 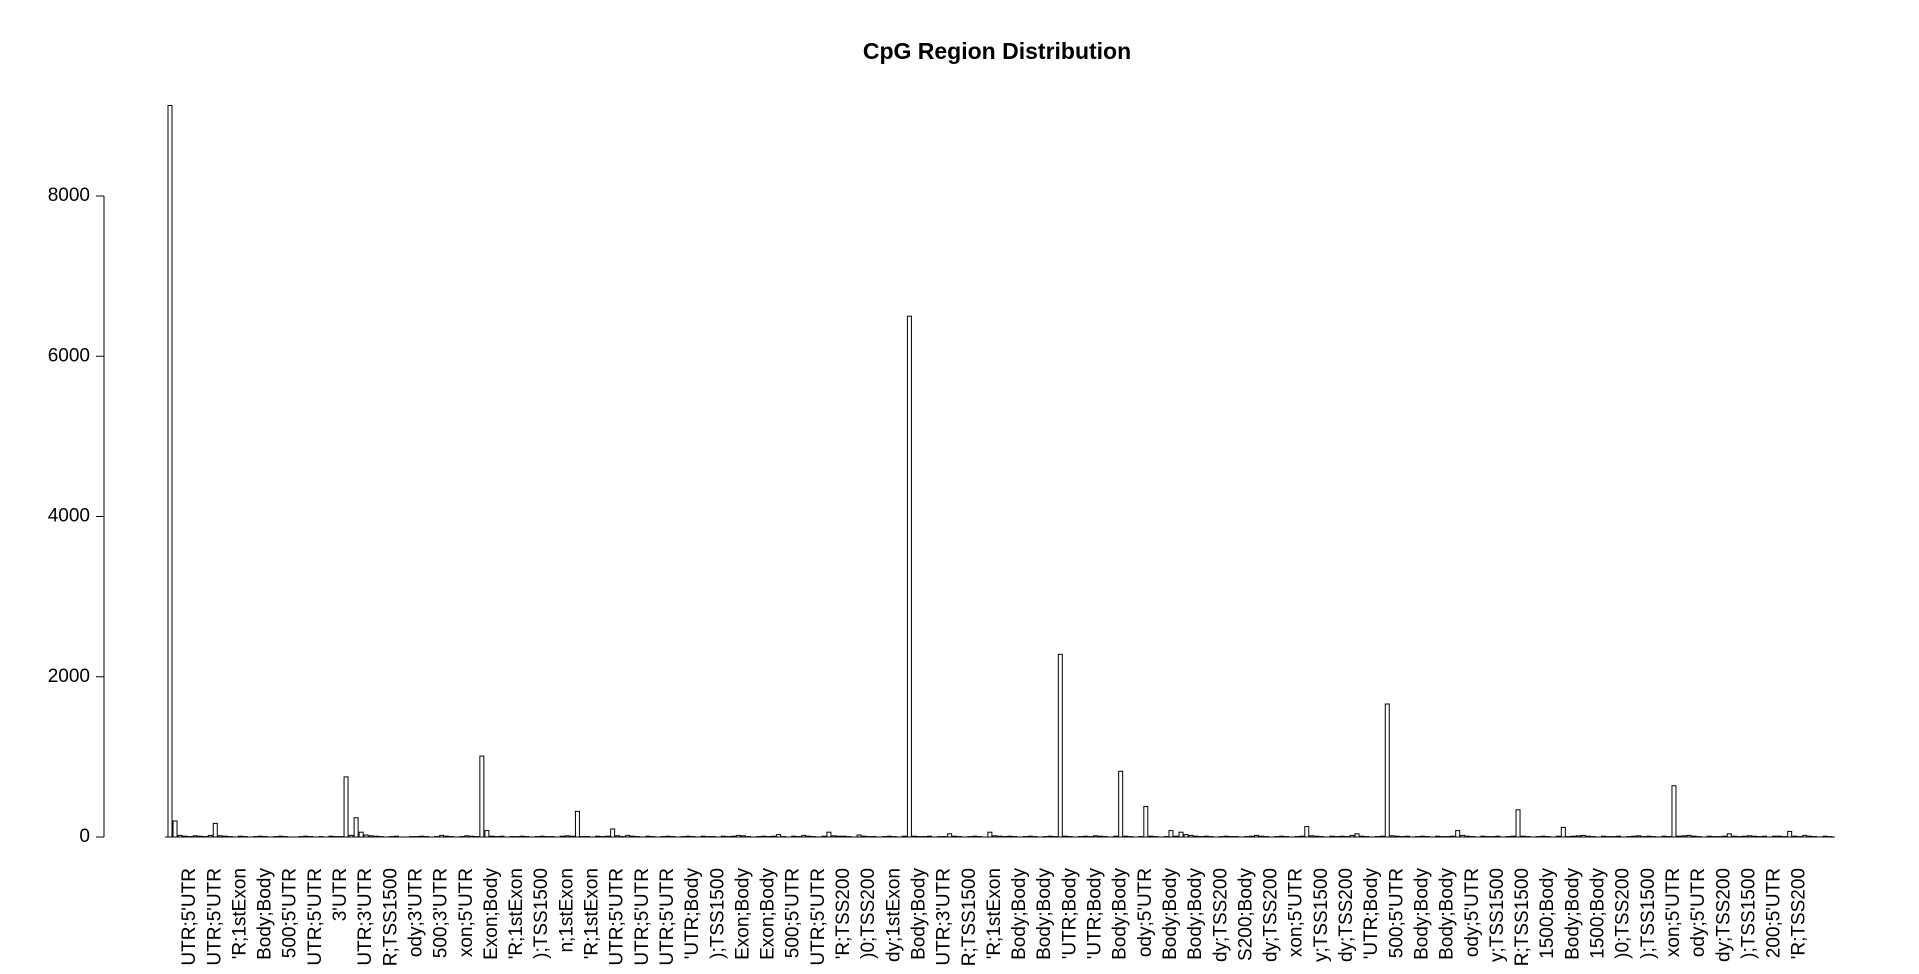 I want to click on chart-title: CpG Region Distribution, so click(x=997, y=51).